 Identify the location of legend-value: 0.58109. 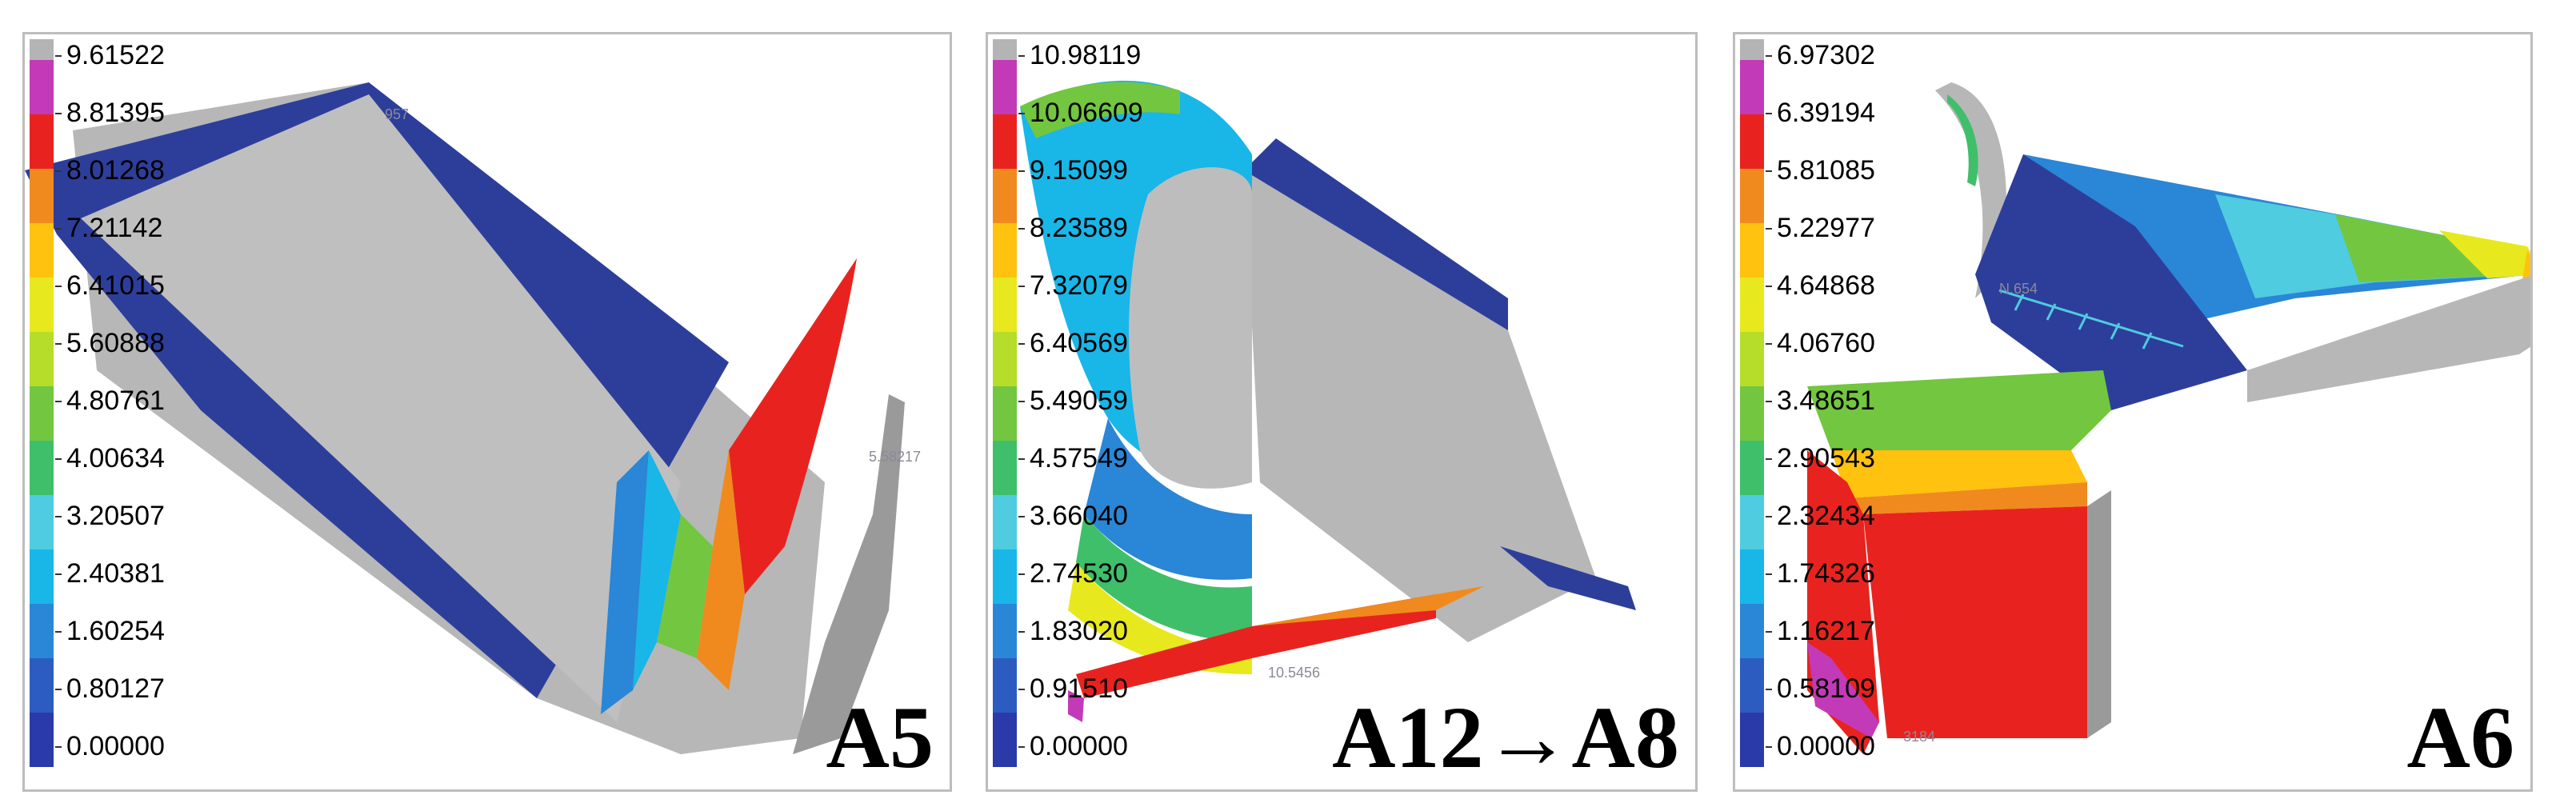
(1826, 688).